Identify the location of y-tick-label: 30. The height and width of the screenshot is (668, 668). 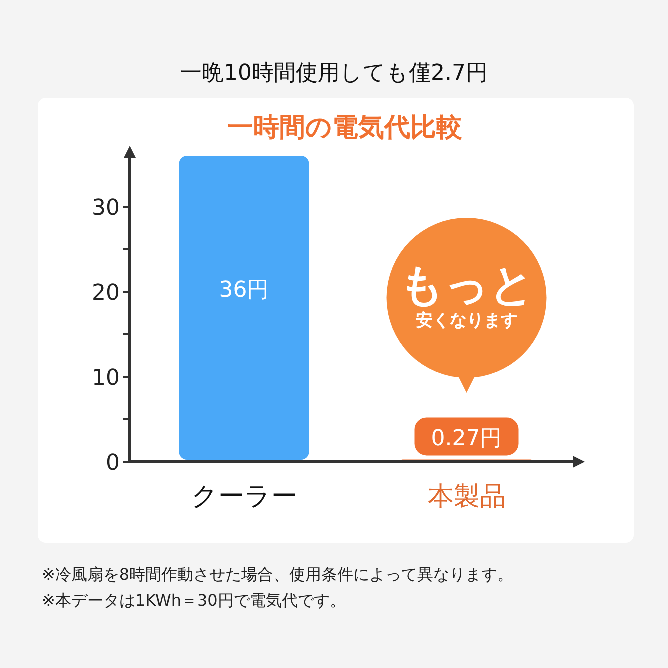
(106, 208).